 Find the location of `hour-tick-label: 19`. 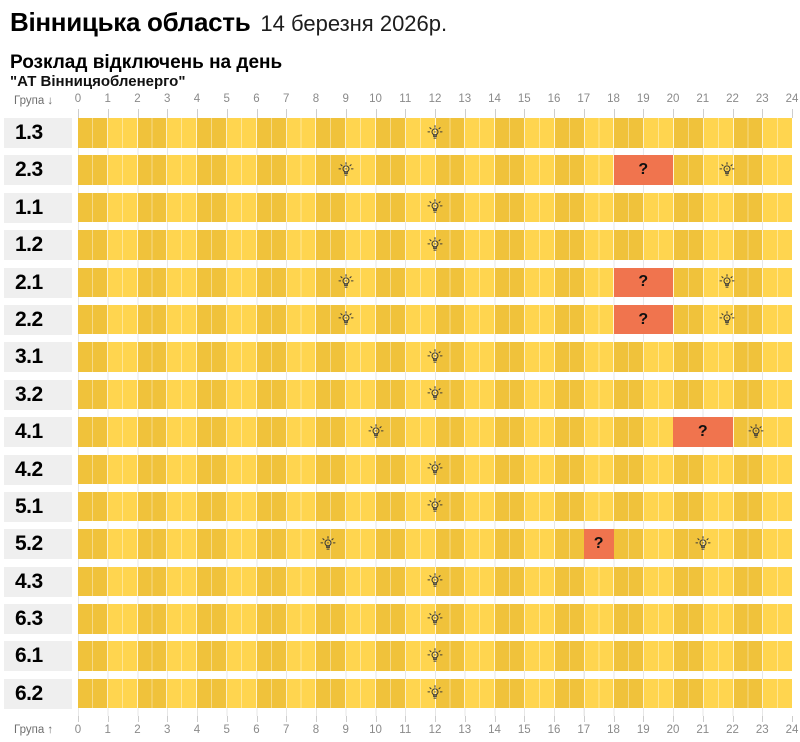

hour-tick-label: 19 is located at coordinates (643, 730).